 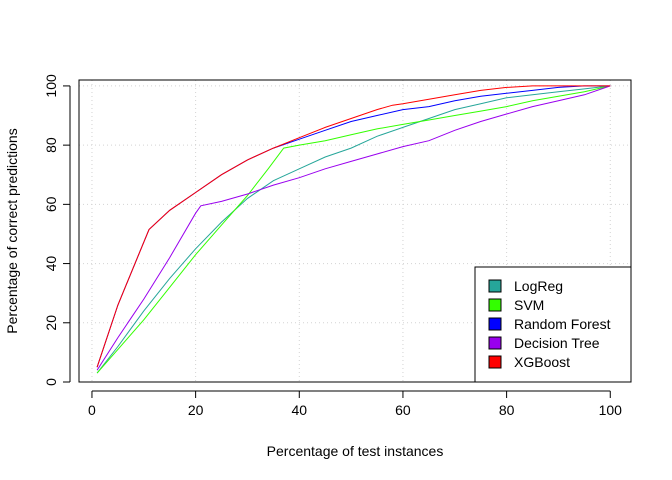 What do you see at coordinates (495, 286) in the screenshot?
I see `legend-swatch-logreg` at bounding box center [495, 286].